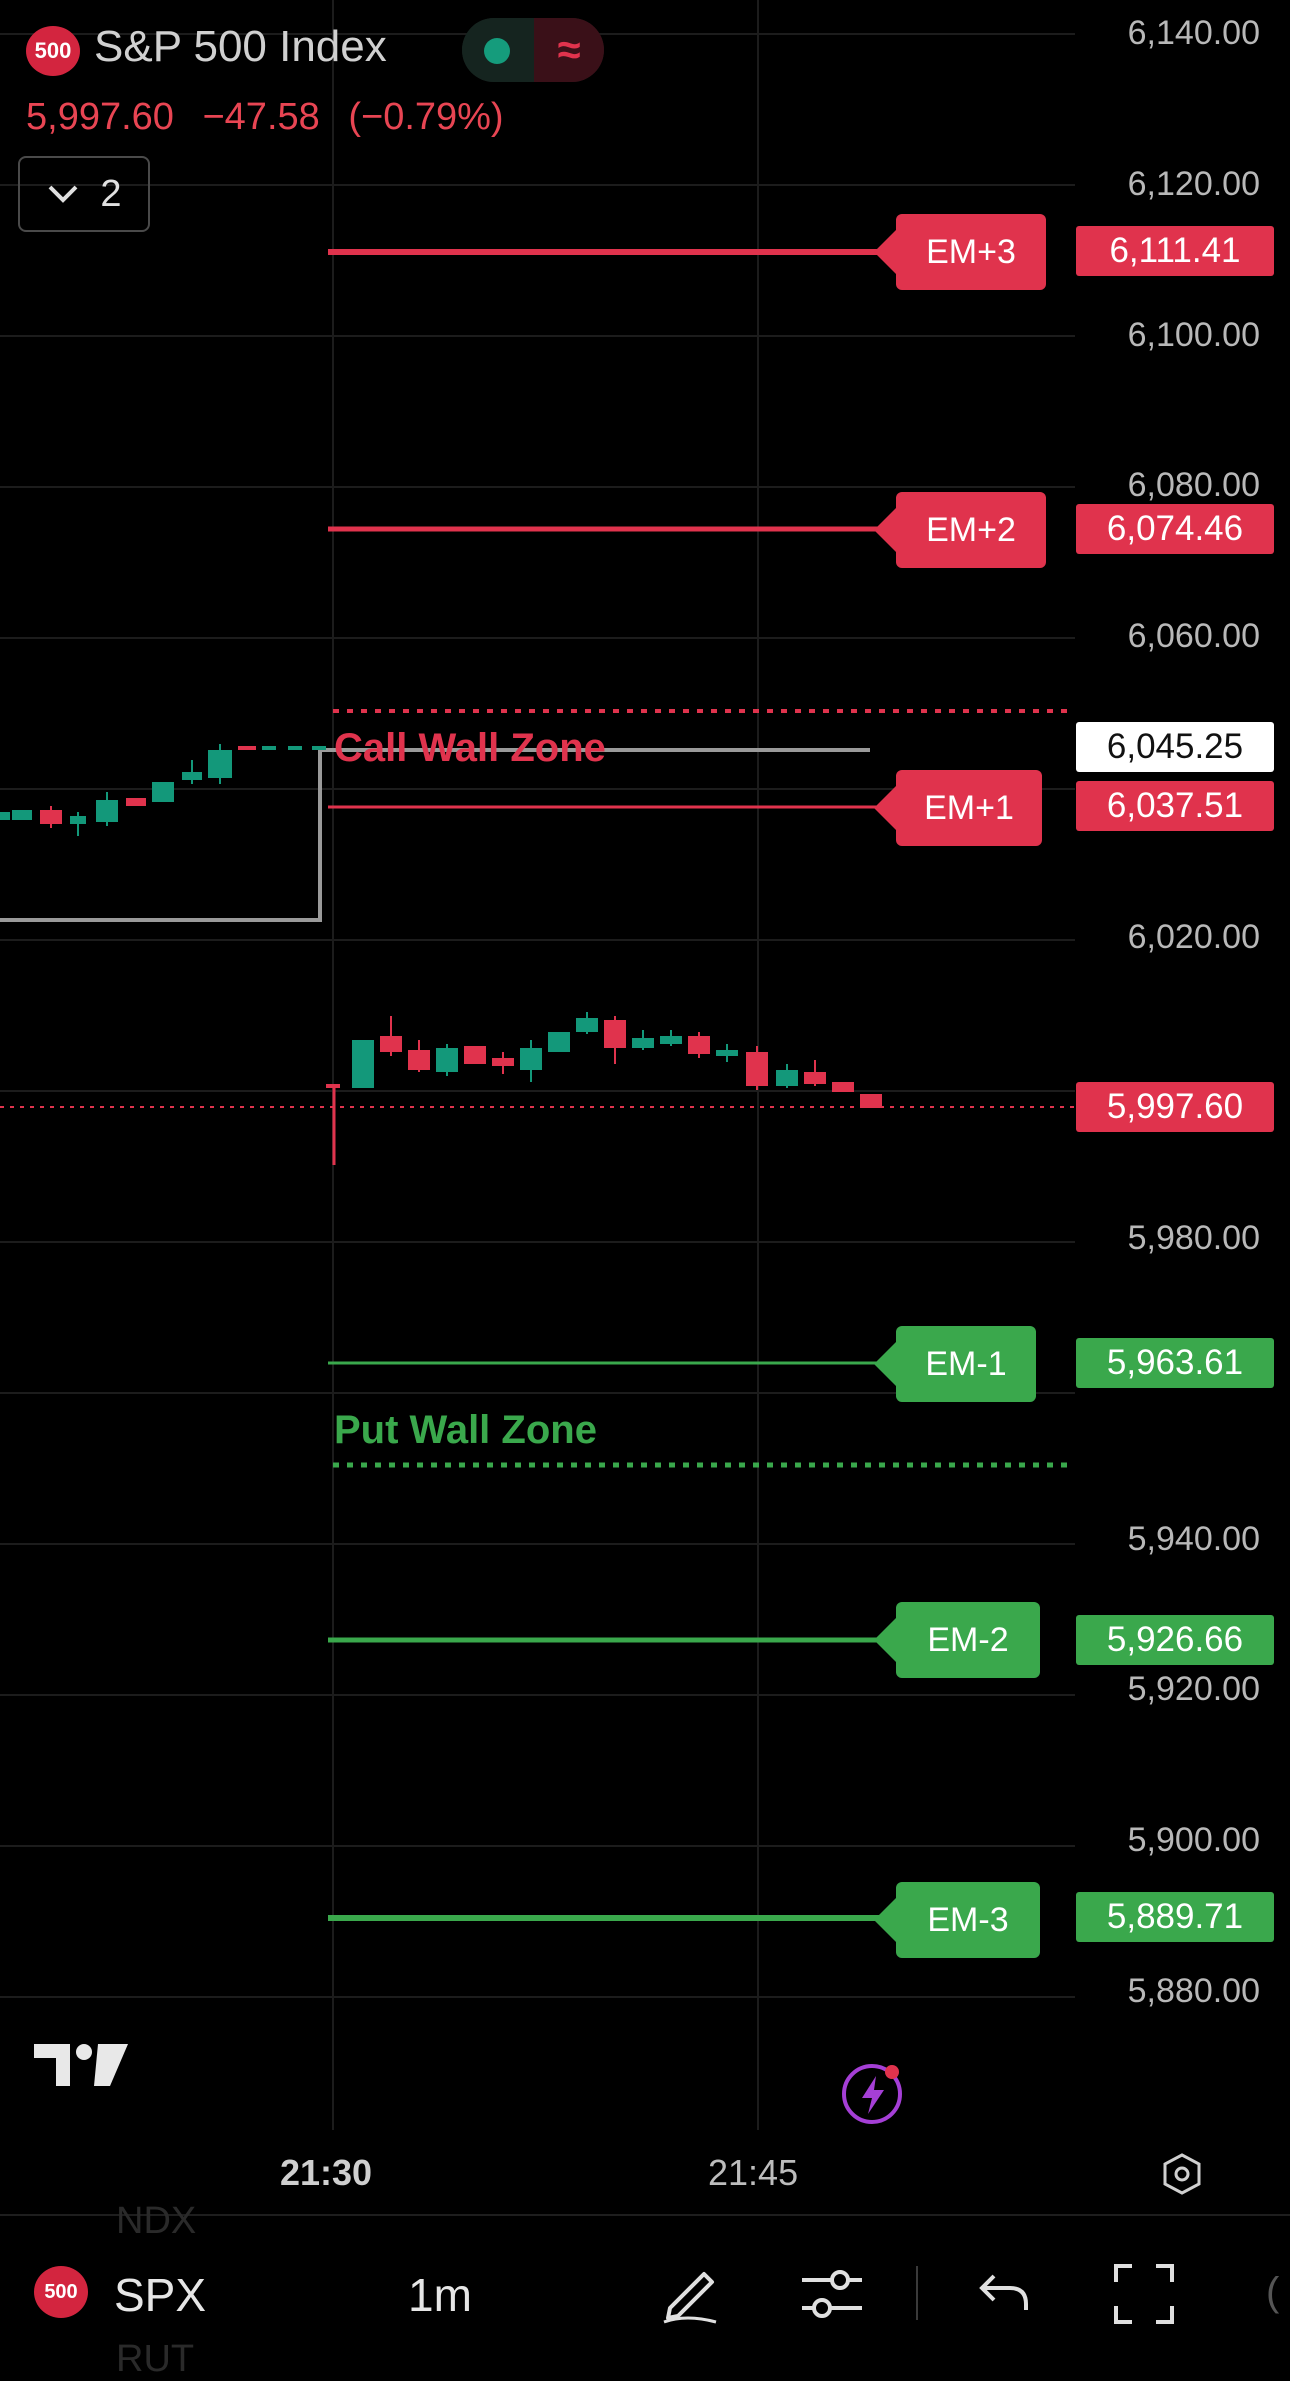 Image resolution: width=1290 pixels, height=2381 pixels. I want to click on draw-pen-icon, so click(692, 2294).